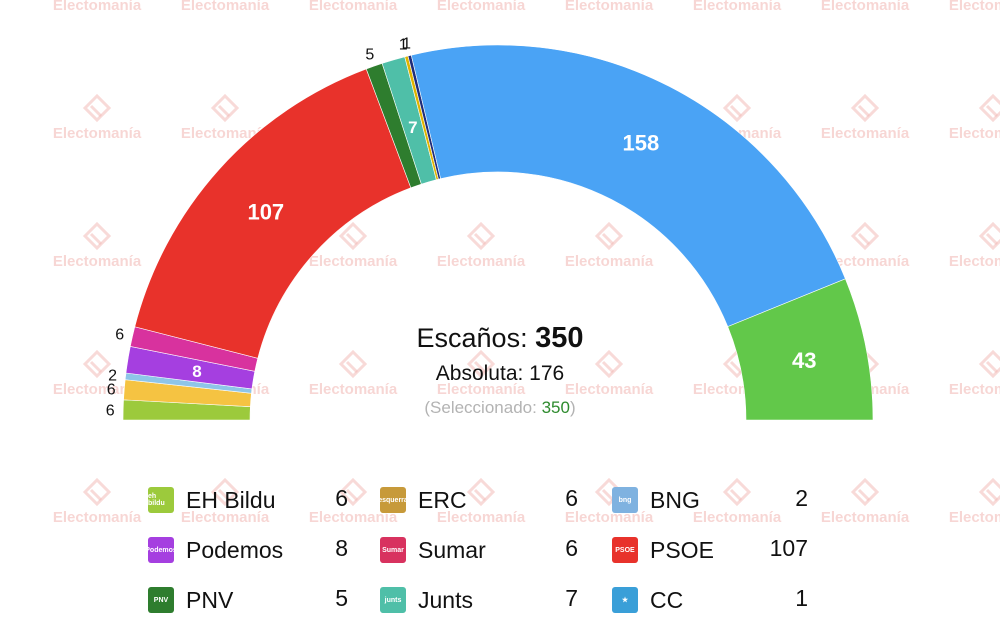  Describe the element at coordinates (571, 598) in the screenshot. I see `legend-seats: 7` at that location.